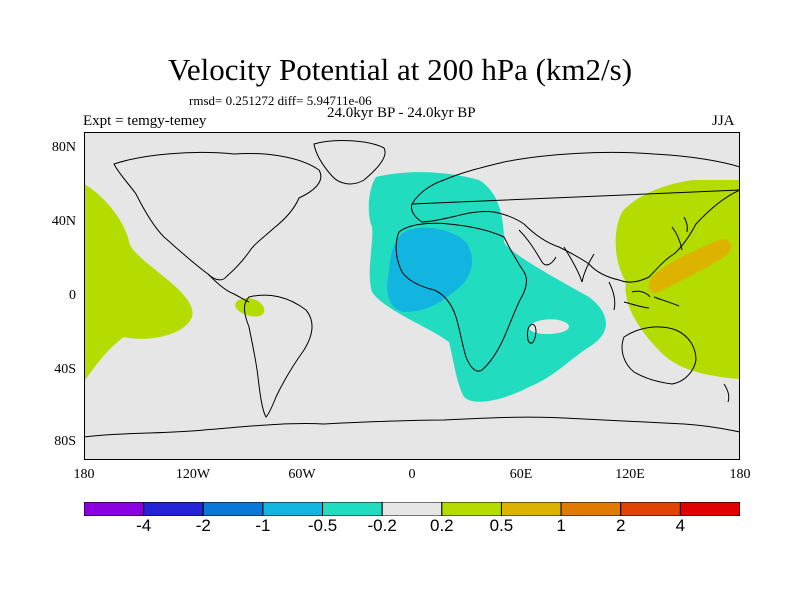 Image resolution: width=800 pixels, height=600 pixels. Describe the element at coordinates (322, 525) in the screenshot. I see `colorbar-label: -0.5` at that location.